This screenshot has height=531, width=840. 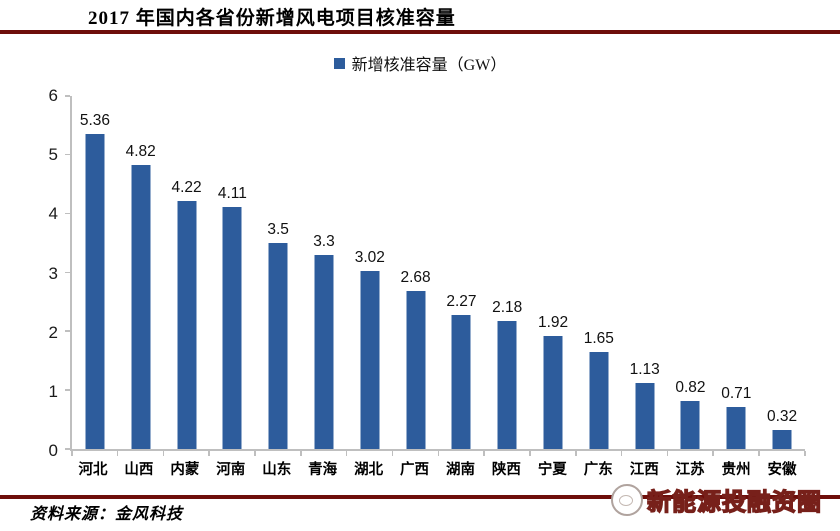 What do you see at coordinates (598, 338) in the screenshot?
I see `bar-value-label: 1.65` at bounding box center [598, 338].